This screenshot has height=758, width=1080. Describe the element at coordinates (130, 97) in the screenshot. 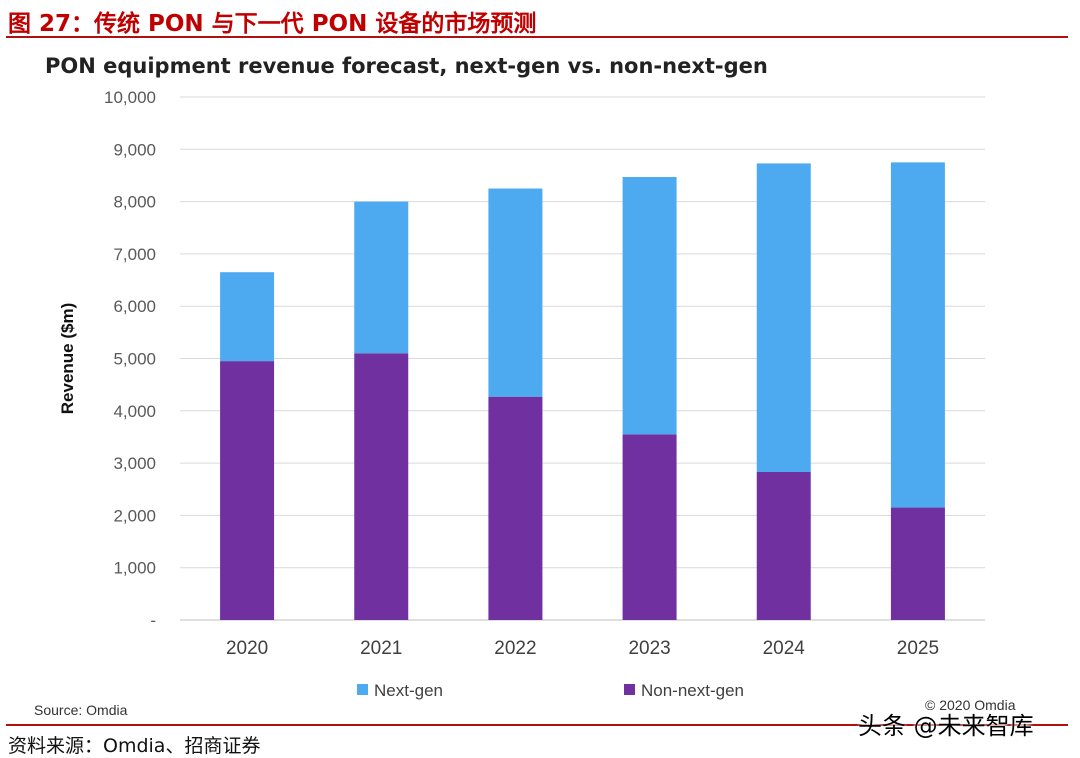

I see `y-tick-label: 10,000` at that location.